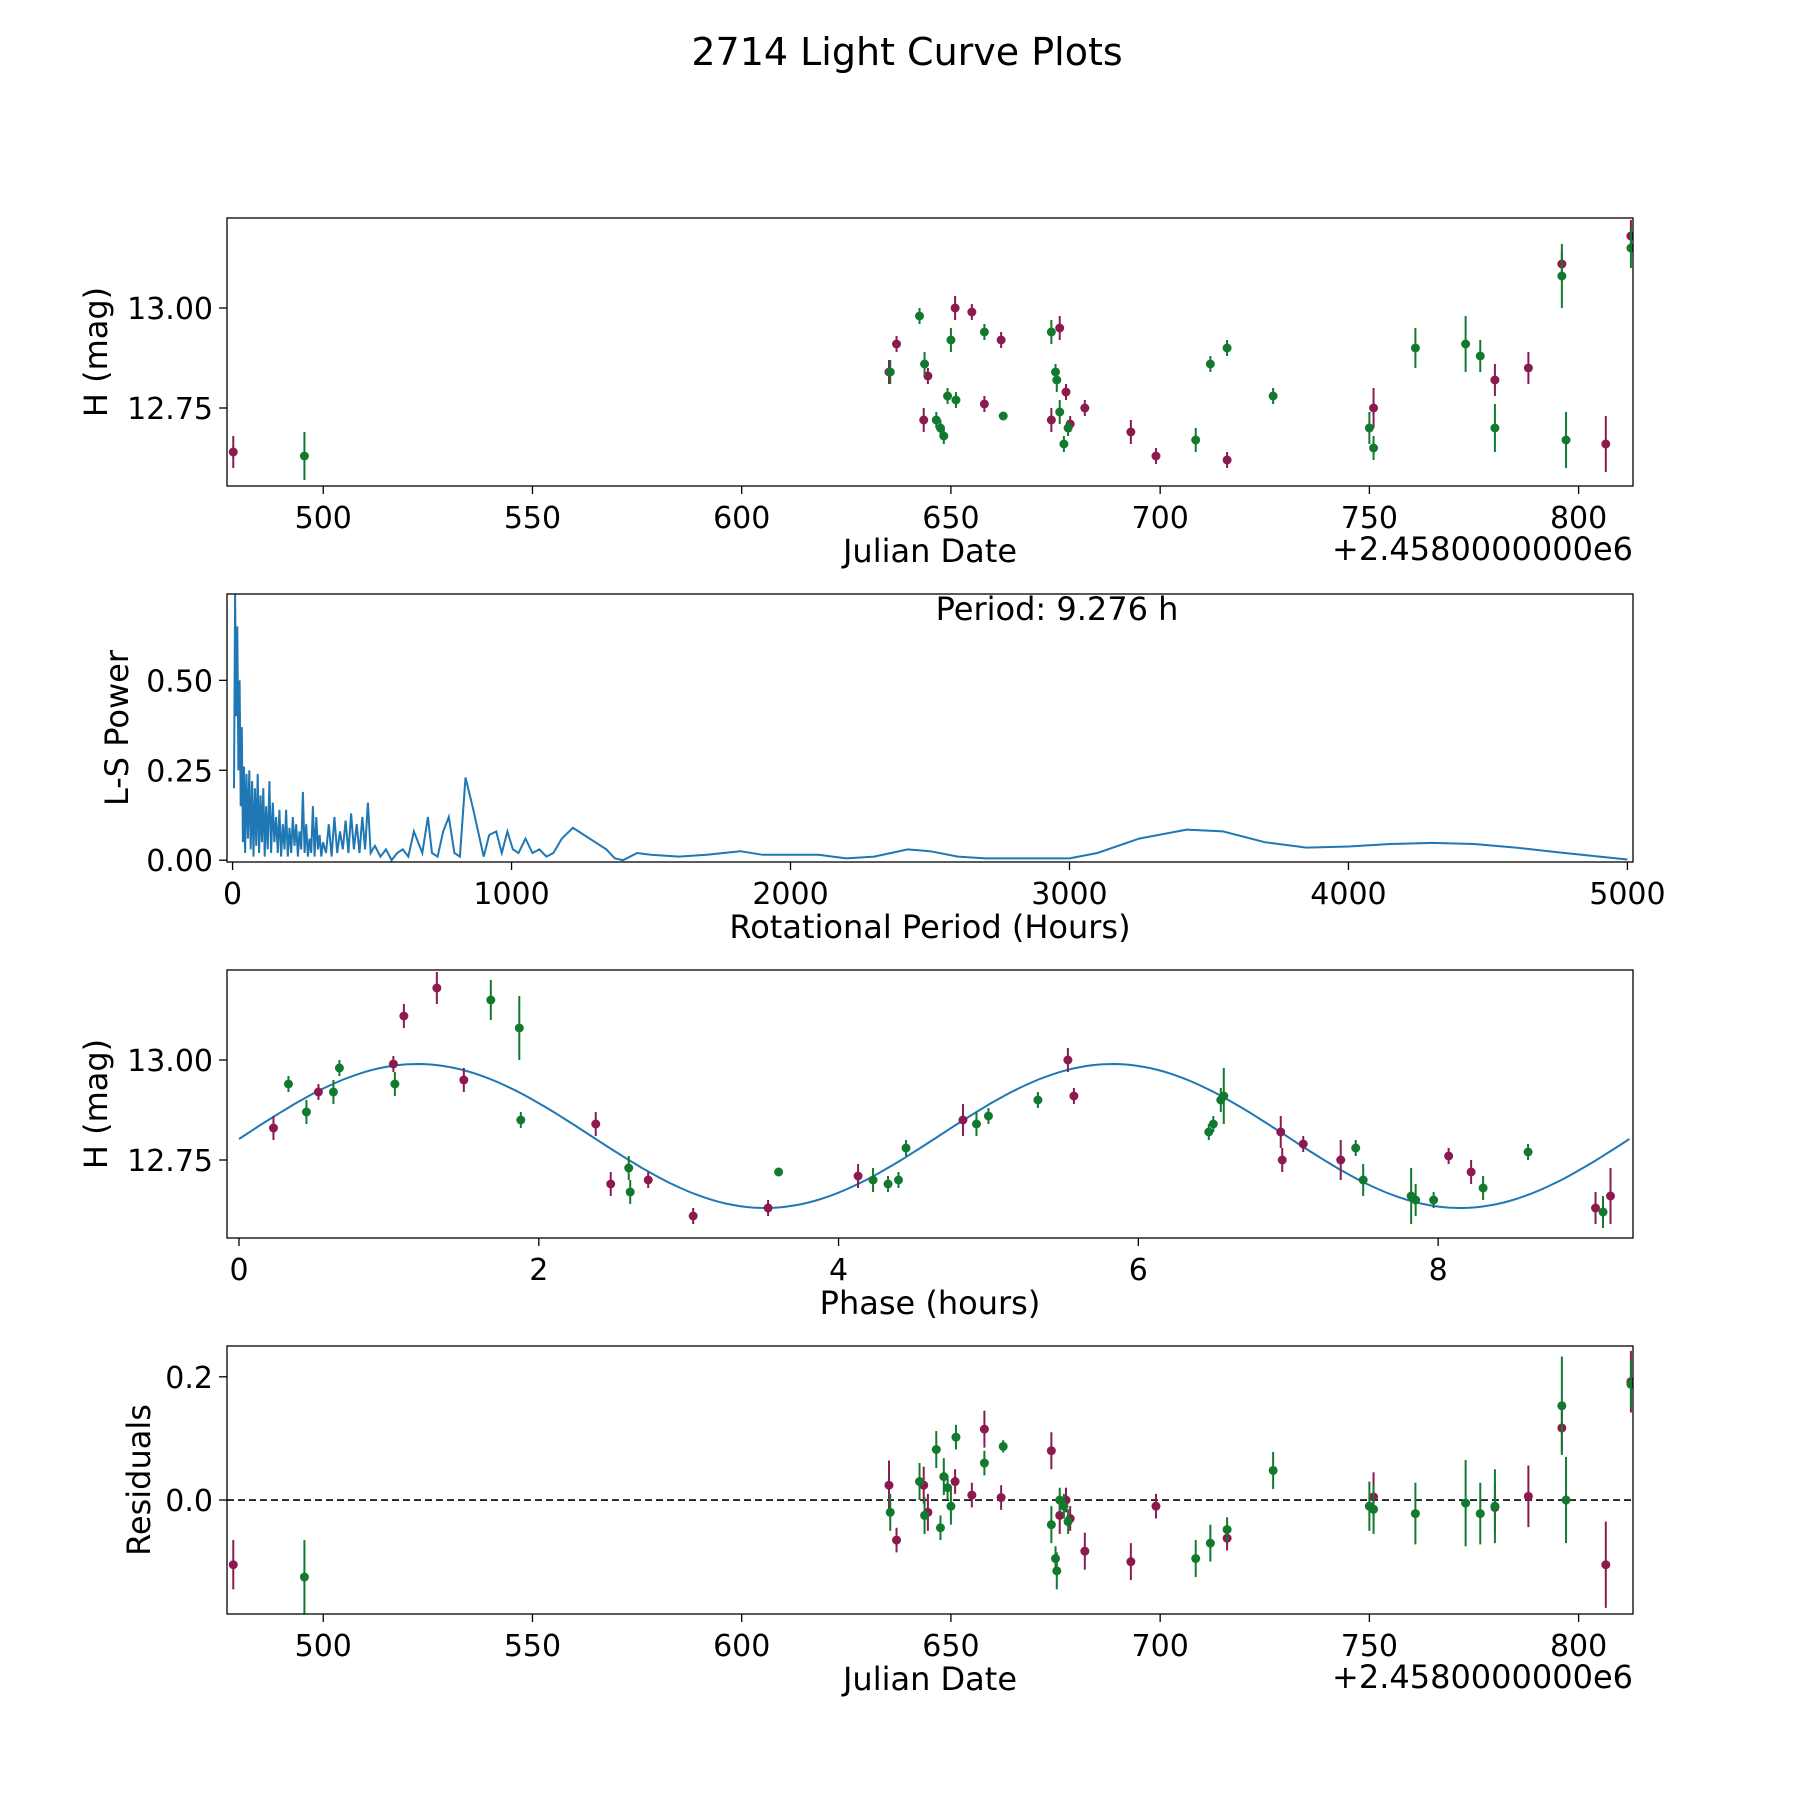 This screenshot has width=1800, height=1800. Describe the element at coordinates (741, 518) in the screenshot. I see `lightcurve-xtick-label: 600` at that location.